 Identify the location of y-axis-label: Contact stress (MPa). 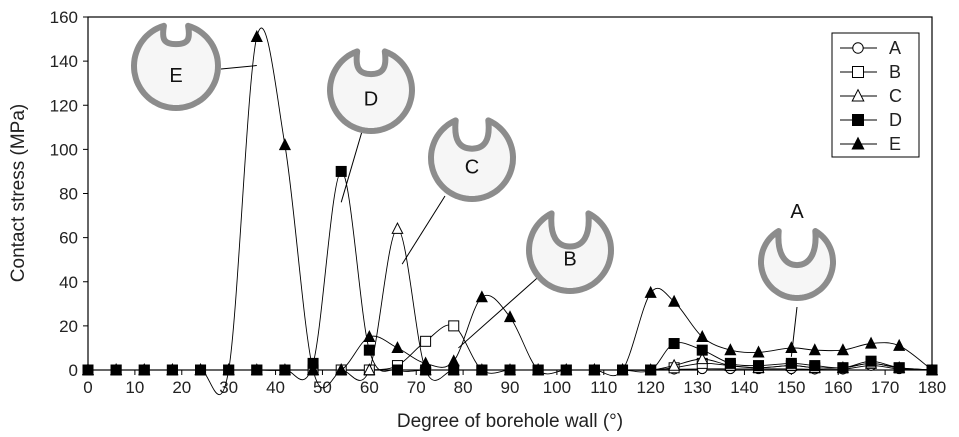
(18, 193).